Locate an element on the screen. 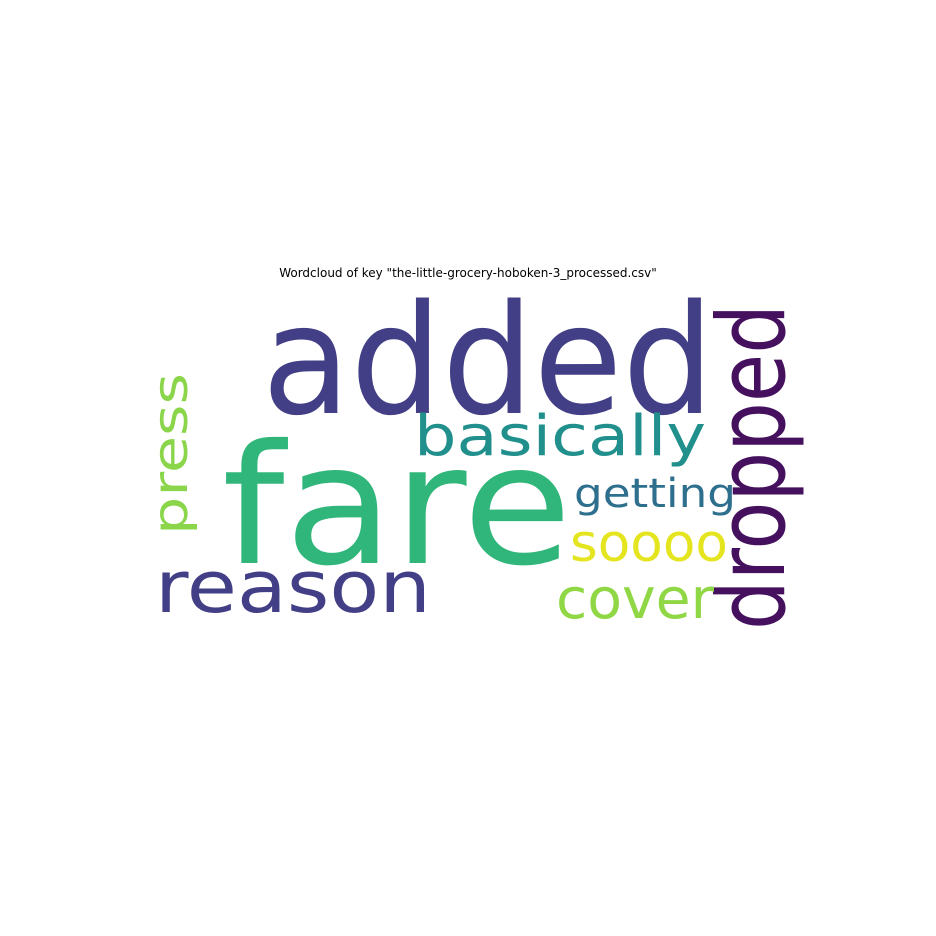  word-soooo: soooo is located at coordinates (649, 544).